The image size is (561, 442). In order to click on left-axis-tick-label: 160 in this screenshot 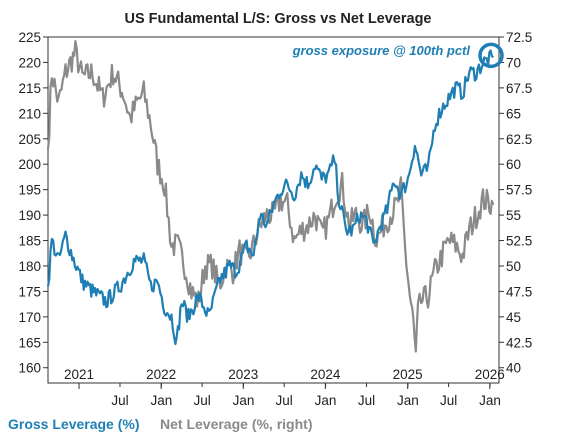, I will do `click(29, 368)`.